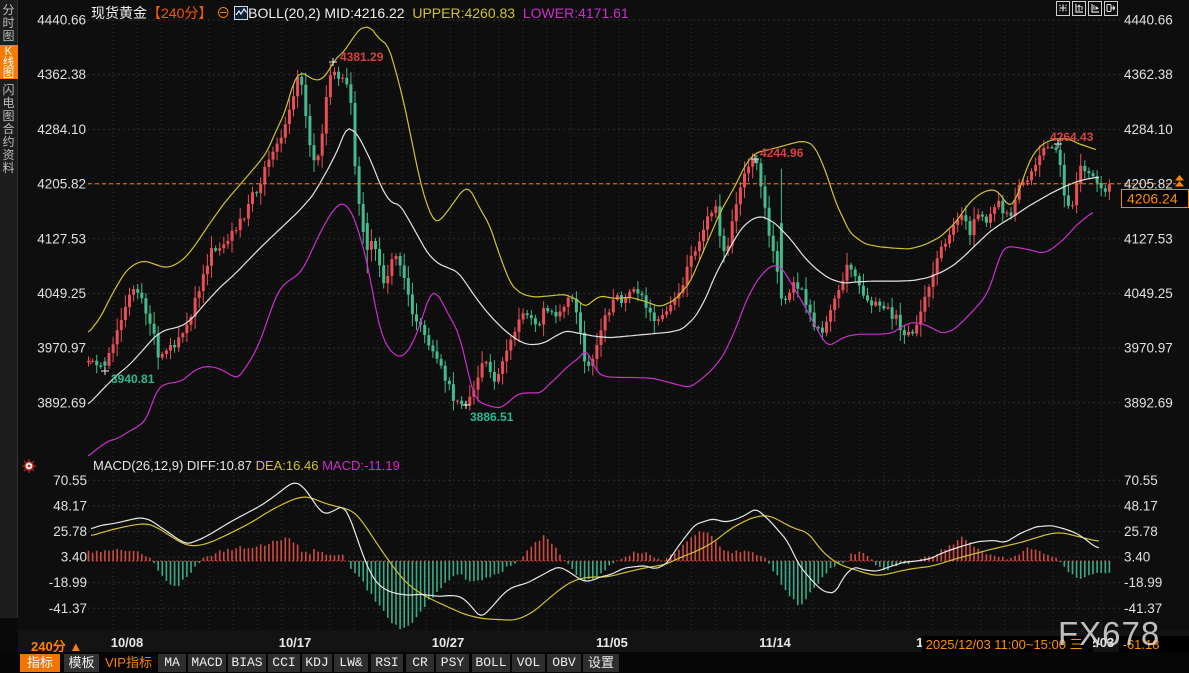 Image resolution: width=1189 pixels, height=673 pixels. Describe the element at coordinates (1072, 137) in the screenshot. I see `svg-text: 4264.43` at that location.